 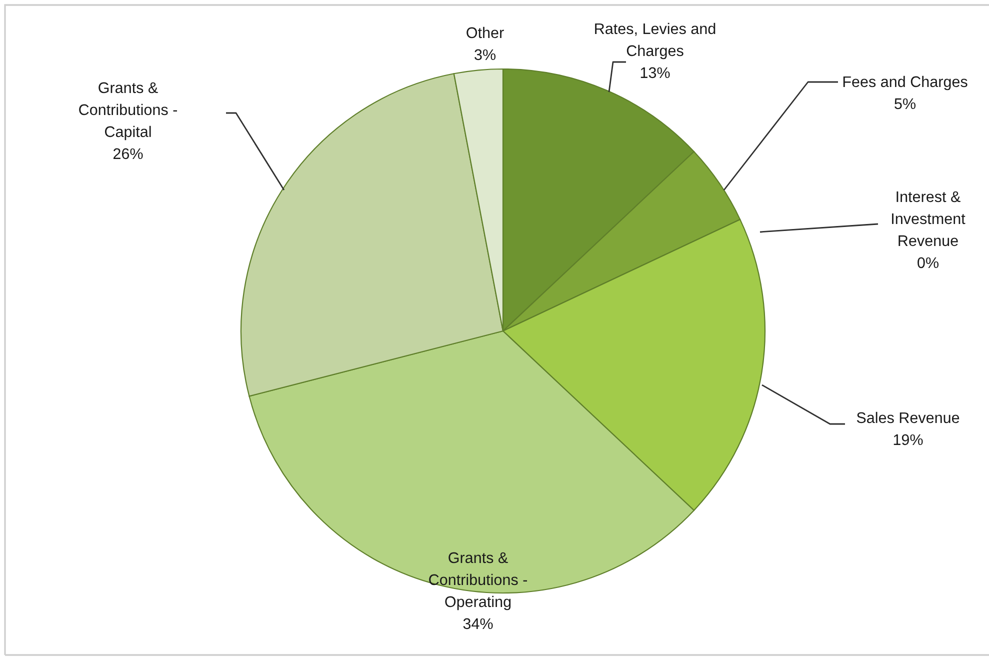 What do you see at coordinates (929, 218) in the screenshot?
I see `category-label: Interest & Investment Revenue` at bounding box center [929, 218].